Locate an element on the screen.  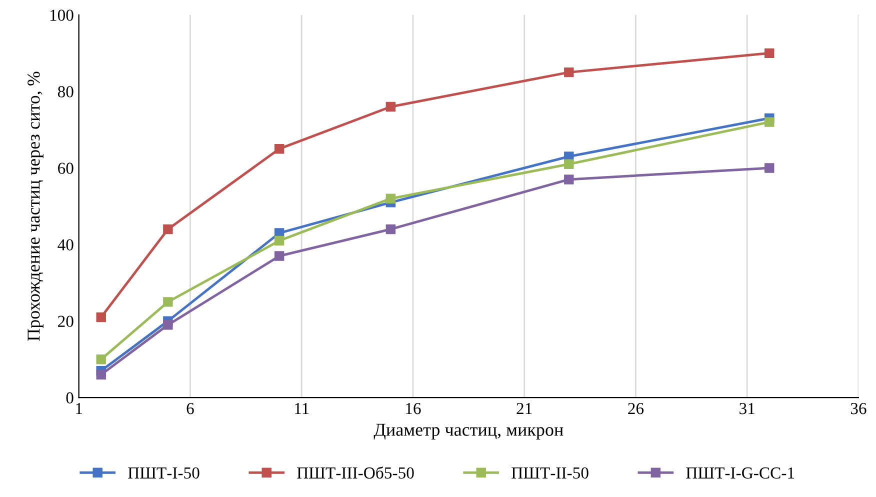
x-tick-label: 36 is located at coordinates (858, 408).